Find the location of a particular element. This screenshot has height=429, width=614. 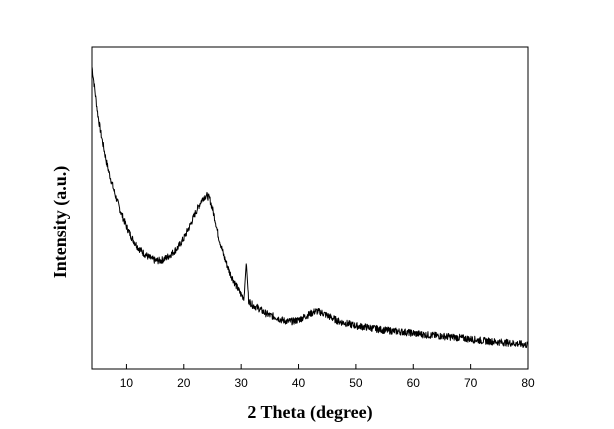

x-axis-ticks is located at coordinates (327, 366).